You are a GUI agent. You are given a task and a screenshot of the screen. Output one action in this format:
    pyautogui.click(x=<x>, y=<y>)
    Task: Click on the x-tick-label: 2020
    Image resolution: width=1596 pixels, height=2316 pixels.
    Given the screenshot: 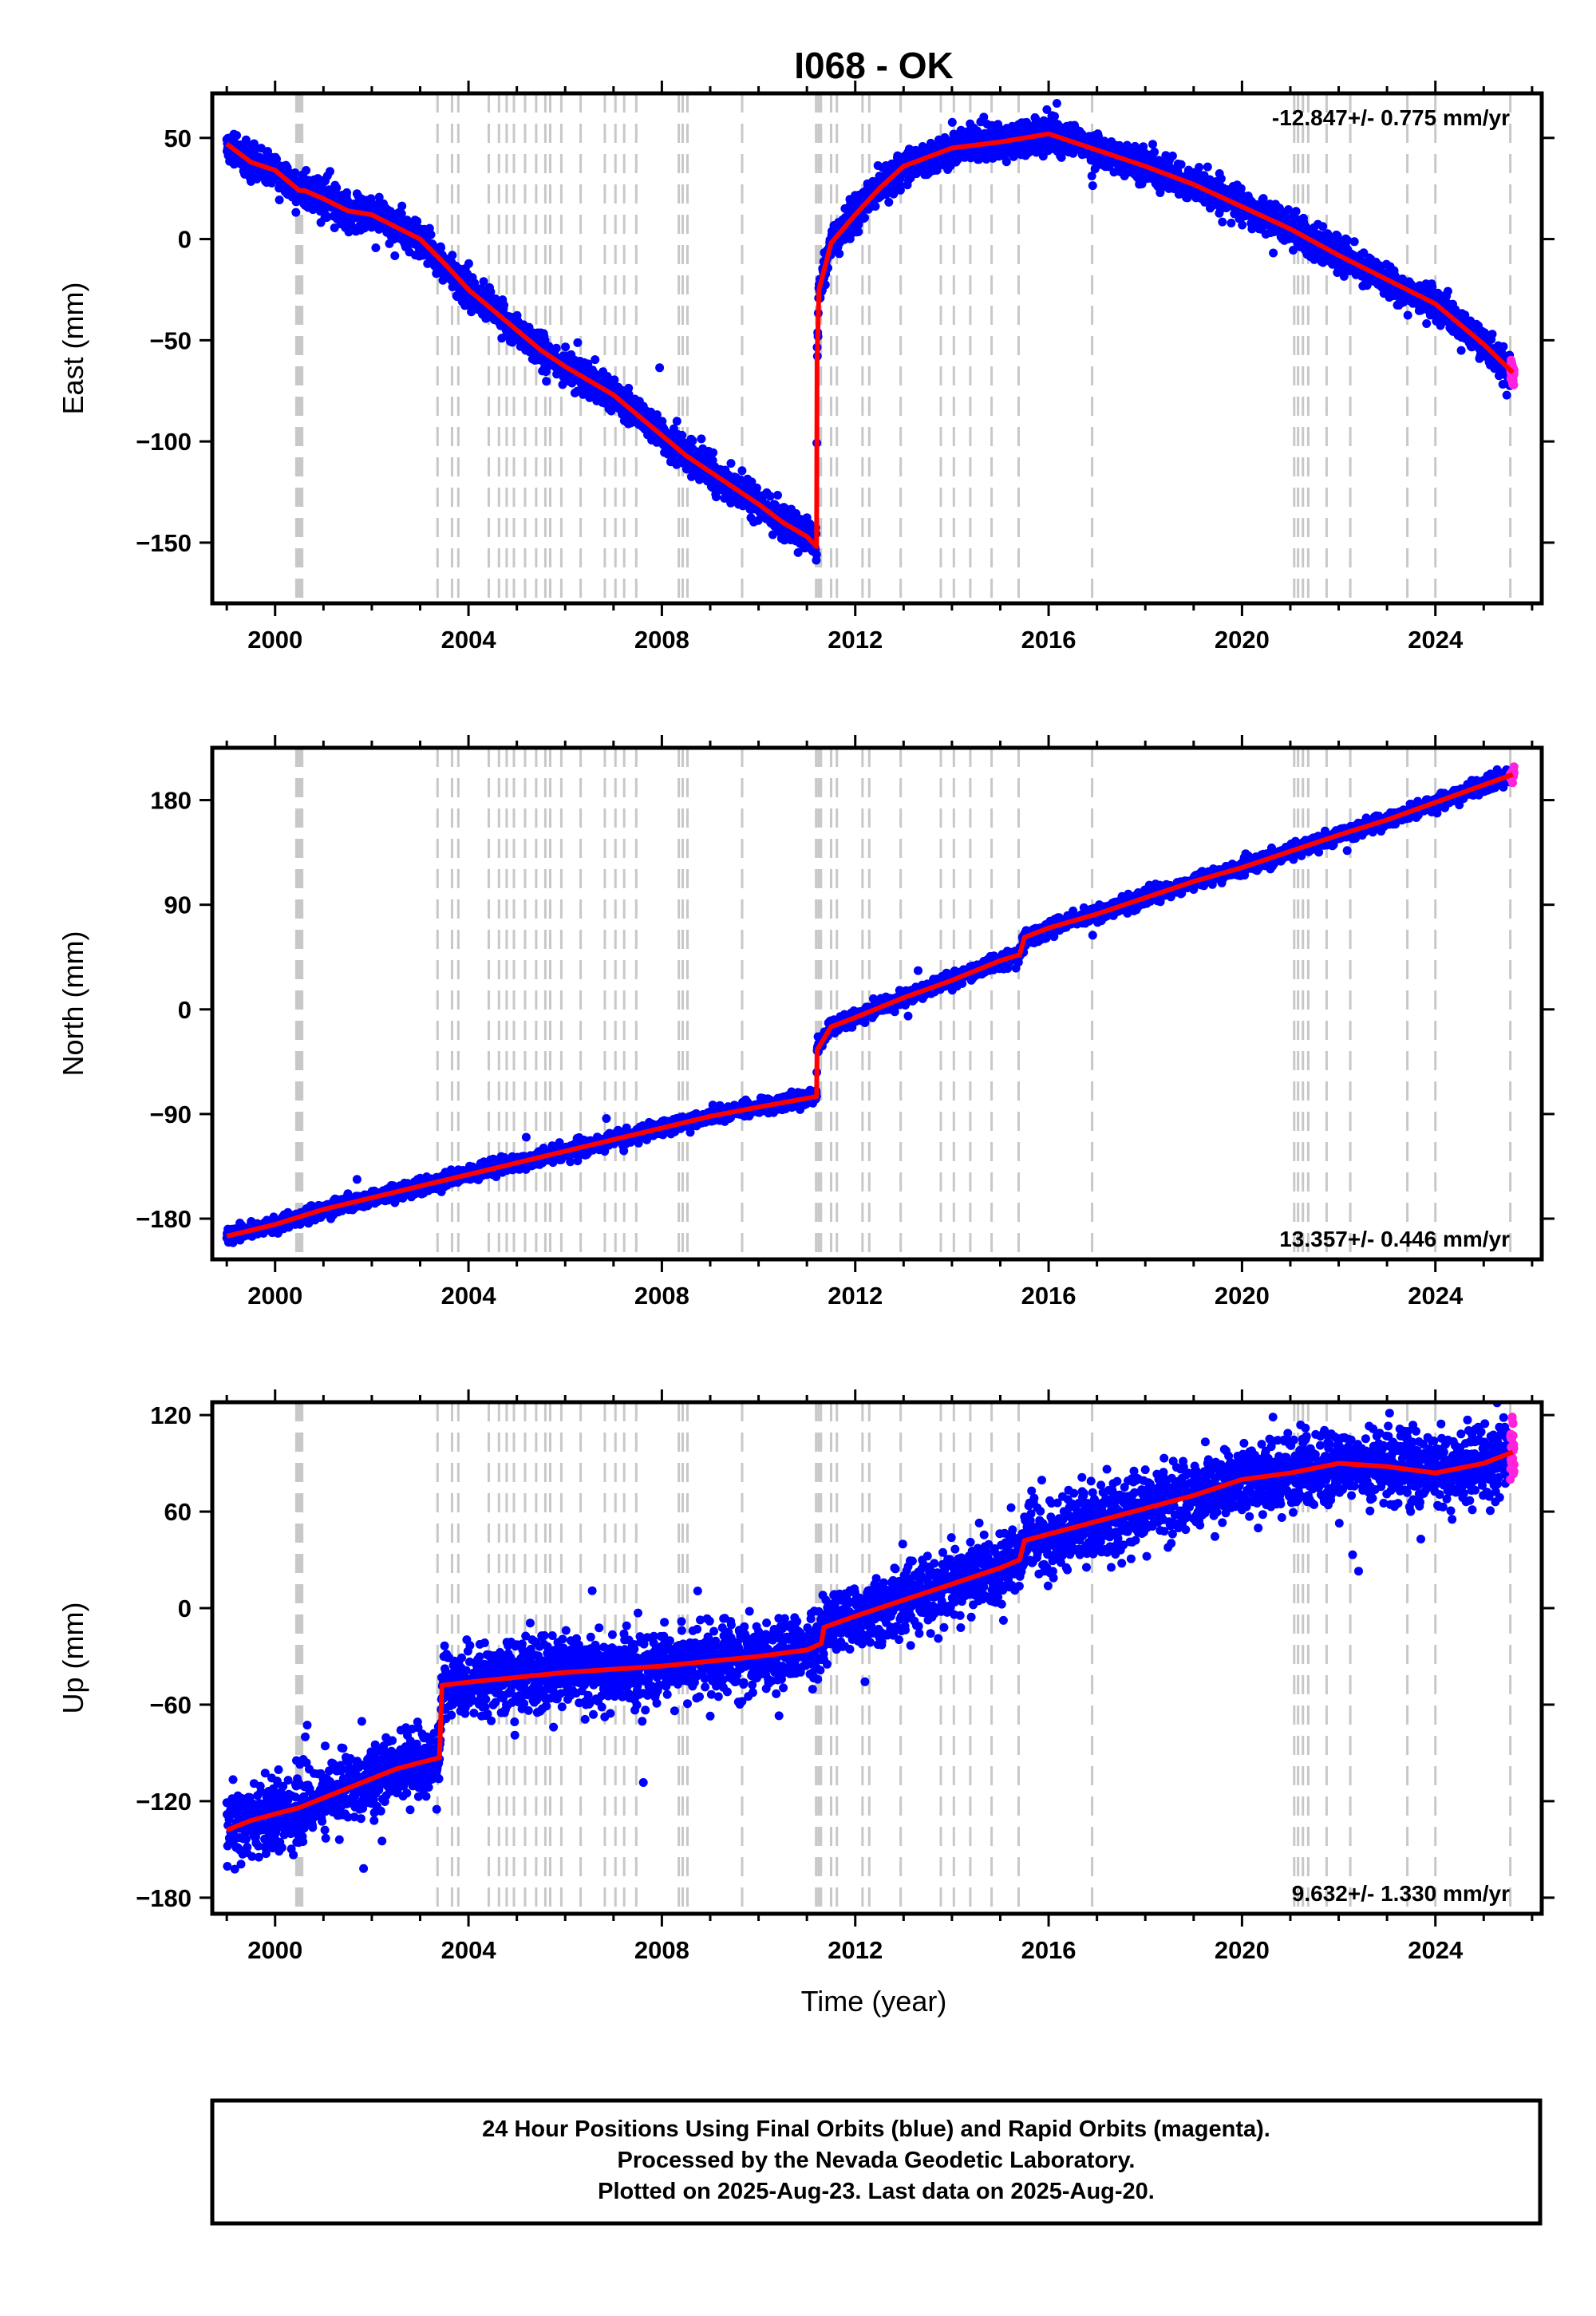 What is the action you would take?
    pyautogui.click(x=1242, y=640)
    